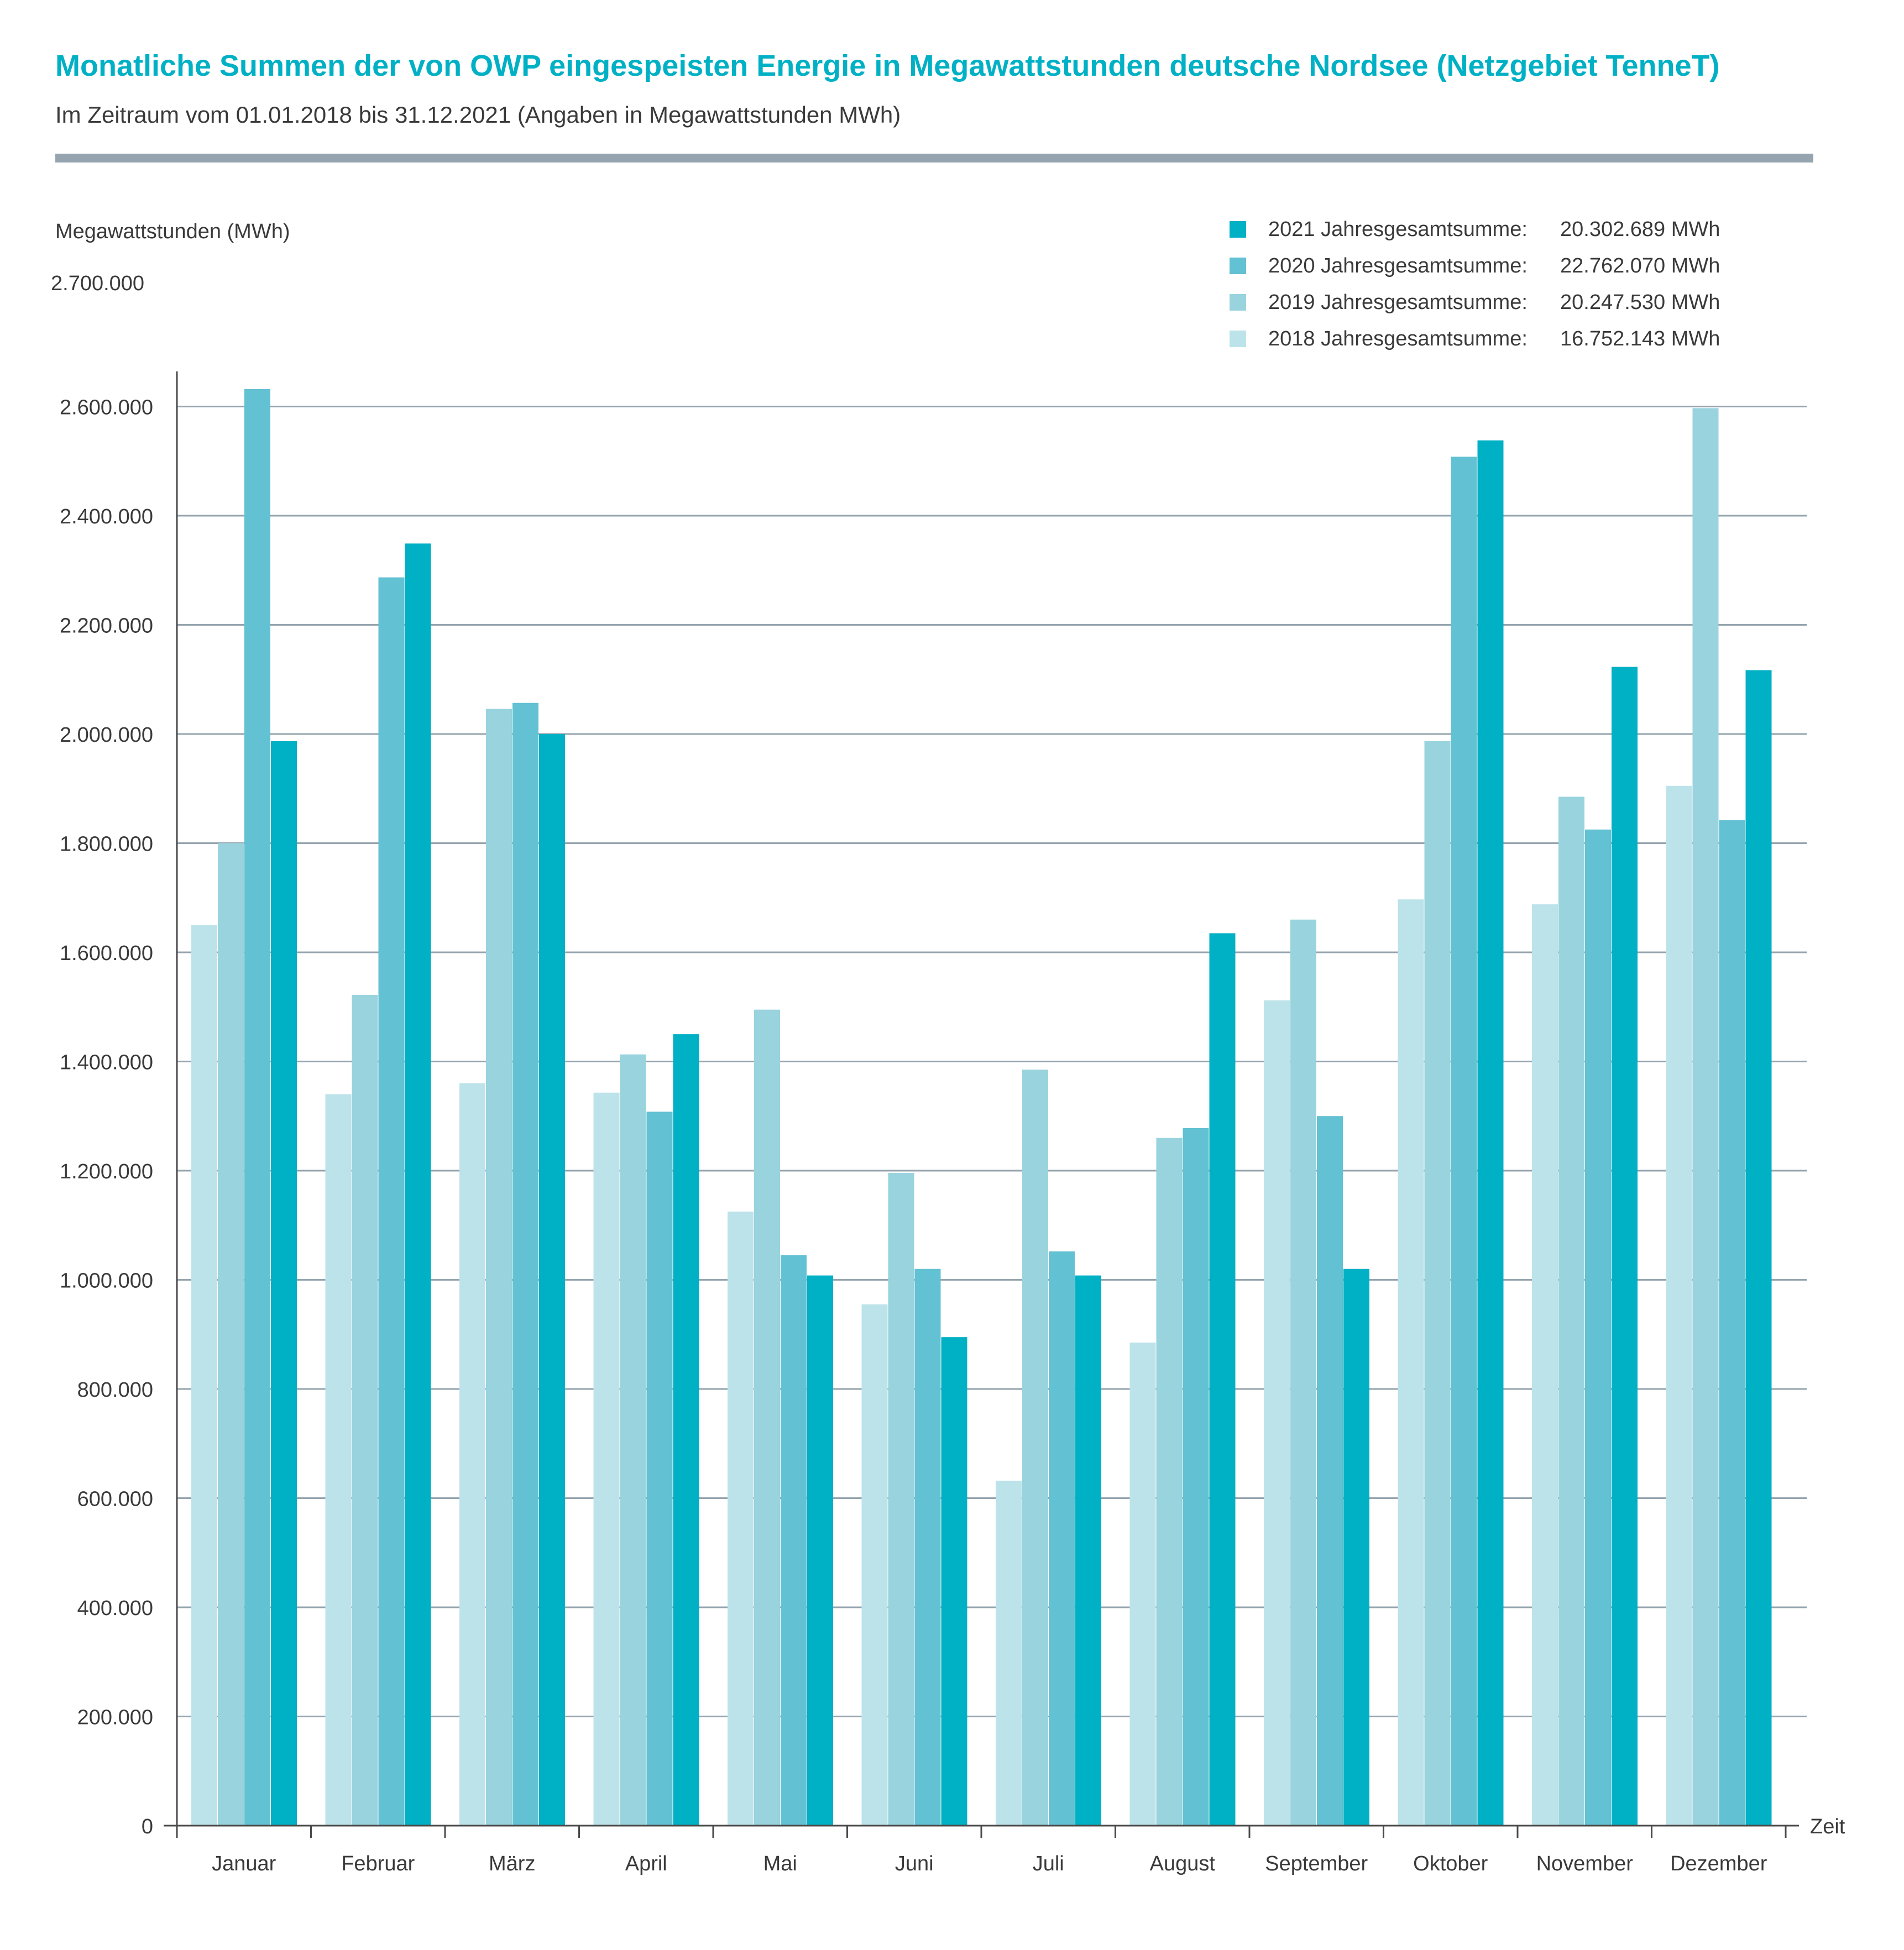 The width and height of the screenshot is (1904, 1950). What do you see at coordinates (378, 1863) in the screenshot?
I see `x-tick-label-2: Februar` at bounding box center [378, 1863].